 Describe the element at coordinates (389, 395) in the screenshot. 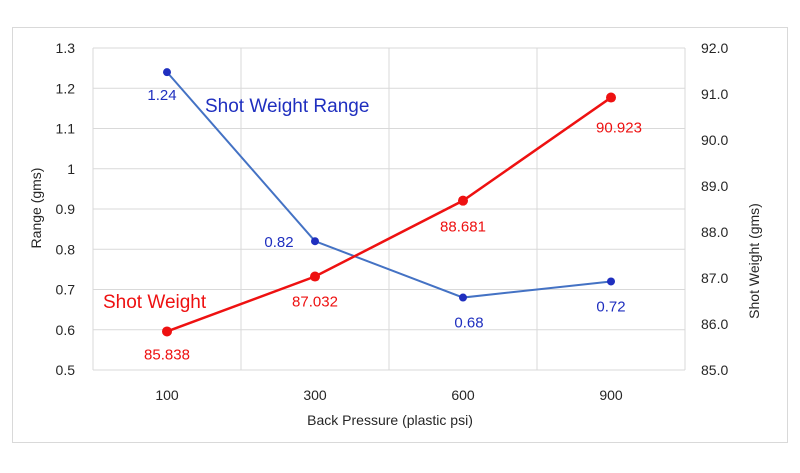

I see `x-tick-labels: 100 300 600 900` at that location.